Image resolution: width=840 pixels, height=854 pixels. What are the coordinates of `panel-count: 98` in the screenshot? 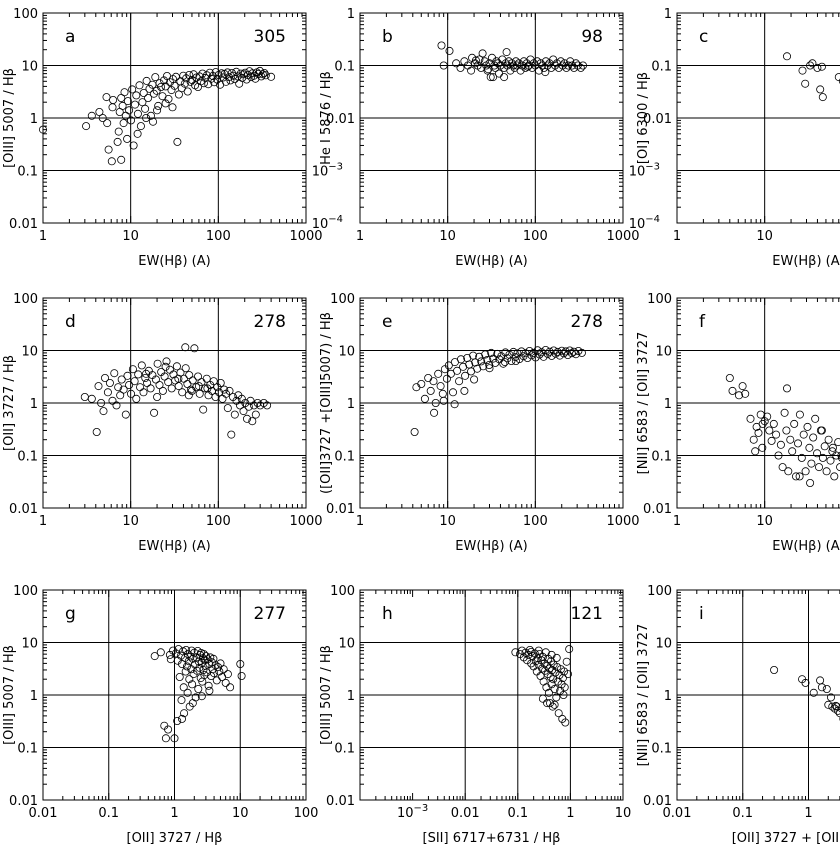 It's located at (592, 37).